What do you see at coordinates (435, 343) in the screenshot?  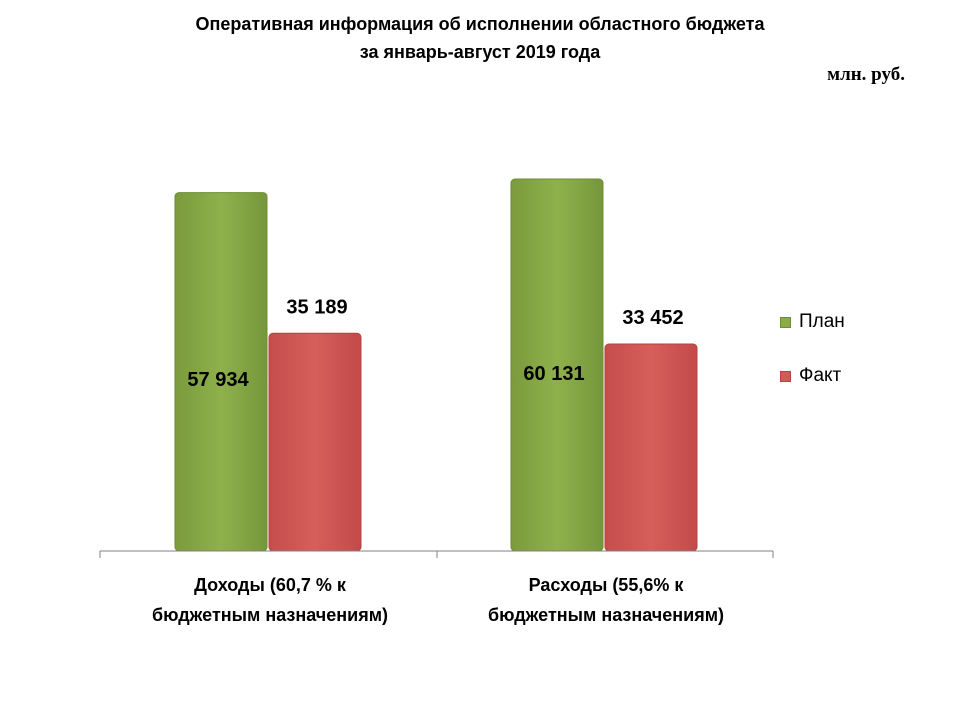 I see `data-labels-group: 57 934 35 189 60 131 33 452` at bounding box center [435, 343].